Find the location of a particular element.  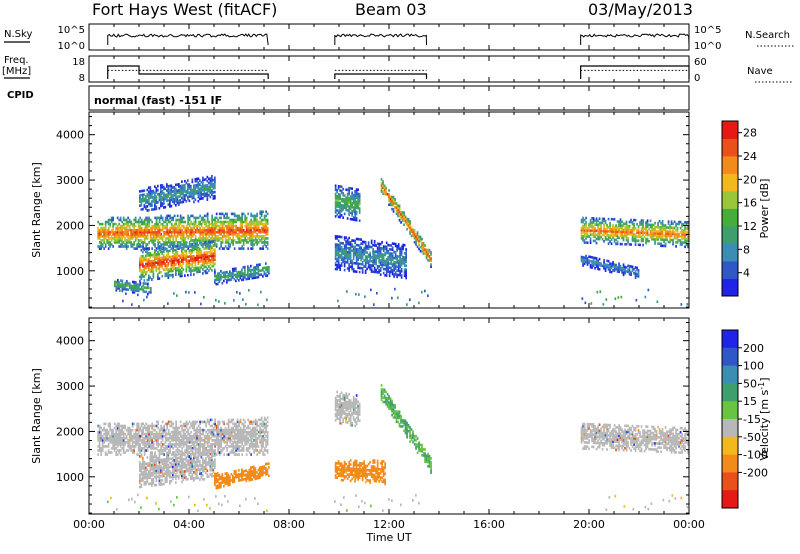

beam-title: Beam 03 is located at coordinates (391, 9).